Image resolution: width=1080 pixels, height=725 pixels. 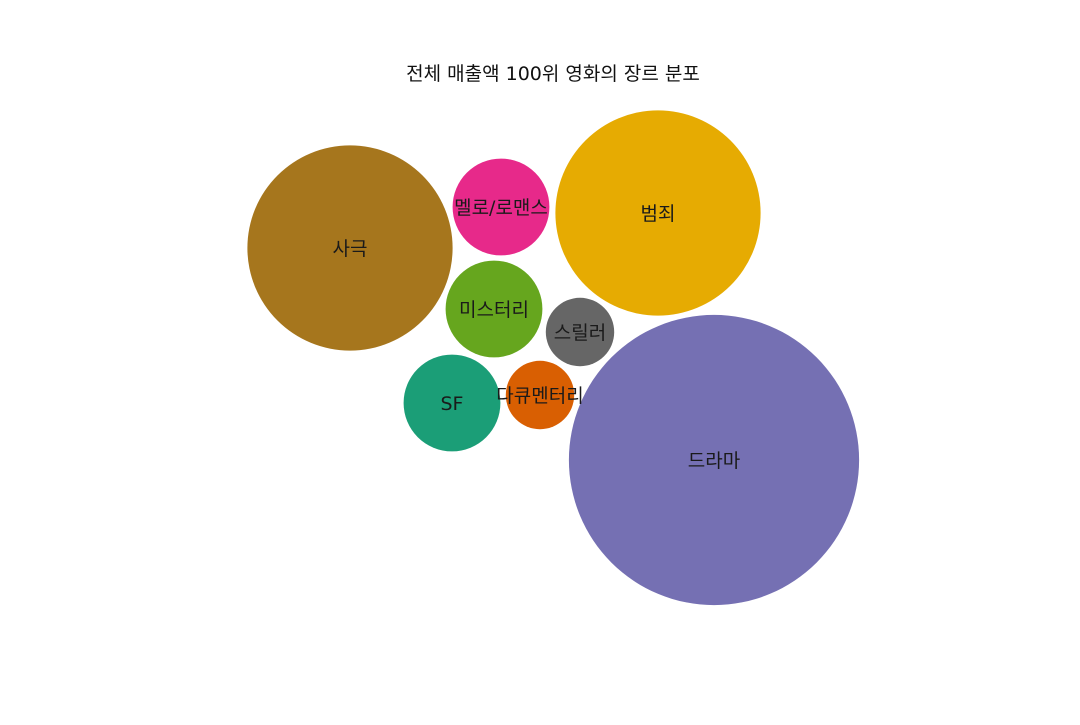 I want to click on bubble-label-6: 다큐멘터리, so click(x=539, y=396).